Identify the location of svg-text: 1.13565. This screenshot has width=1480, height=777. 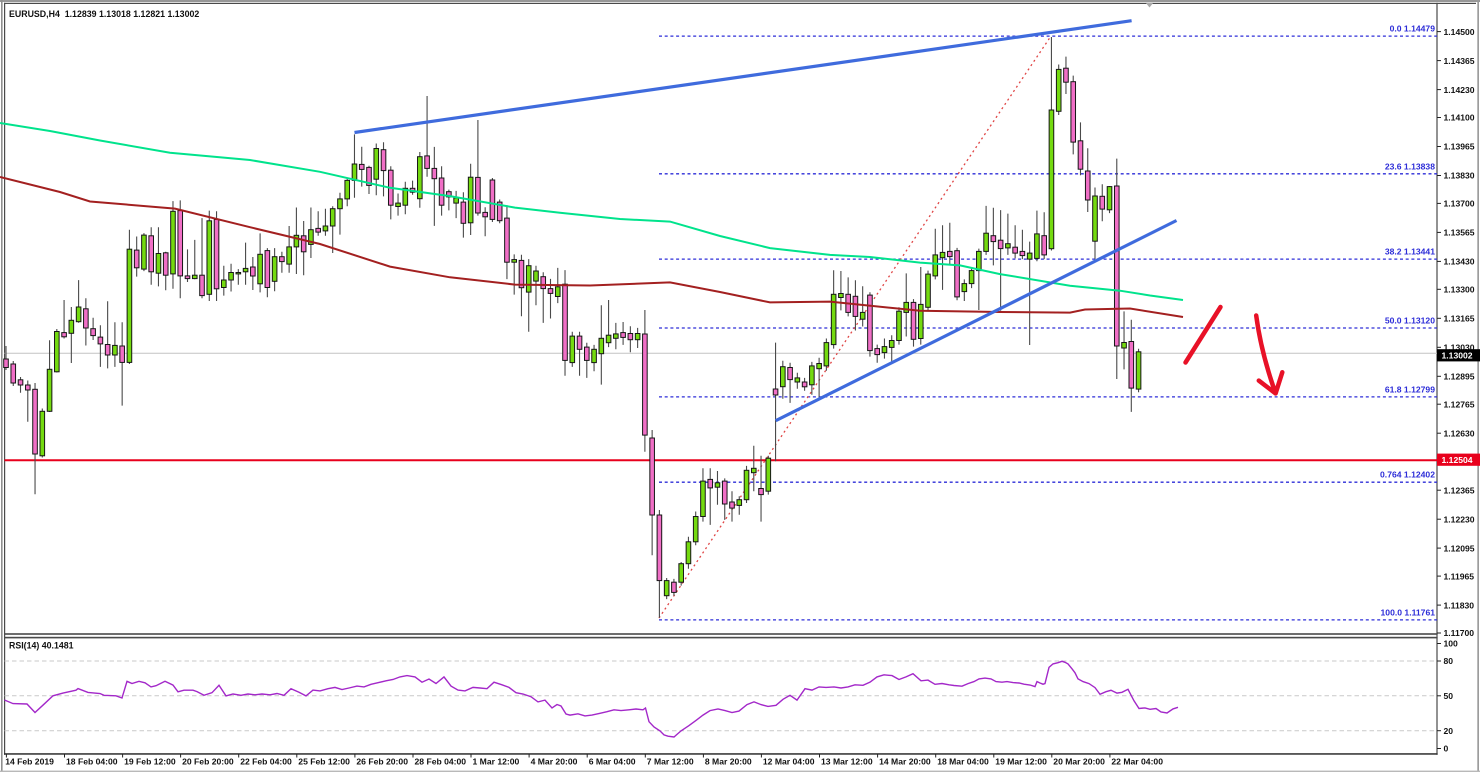
(1459, 233).